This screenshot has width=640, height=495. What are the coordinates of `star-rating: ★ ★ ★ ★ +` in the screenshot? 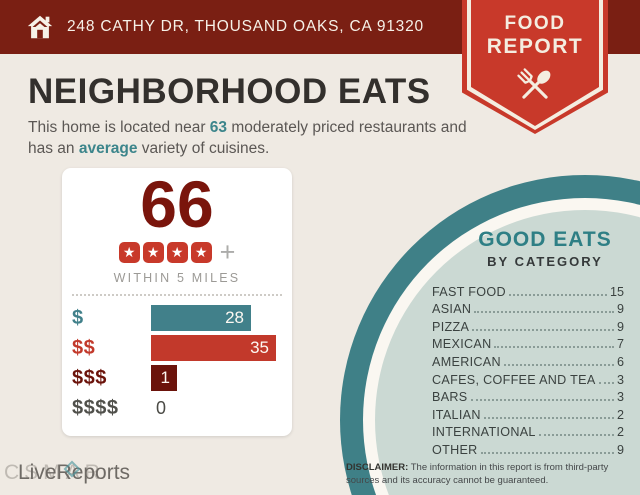 It's located at (177, 252).